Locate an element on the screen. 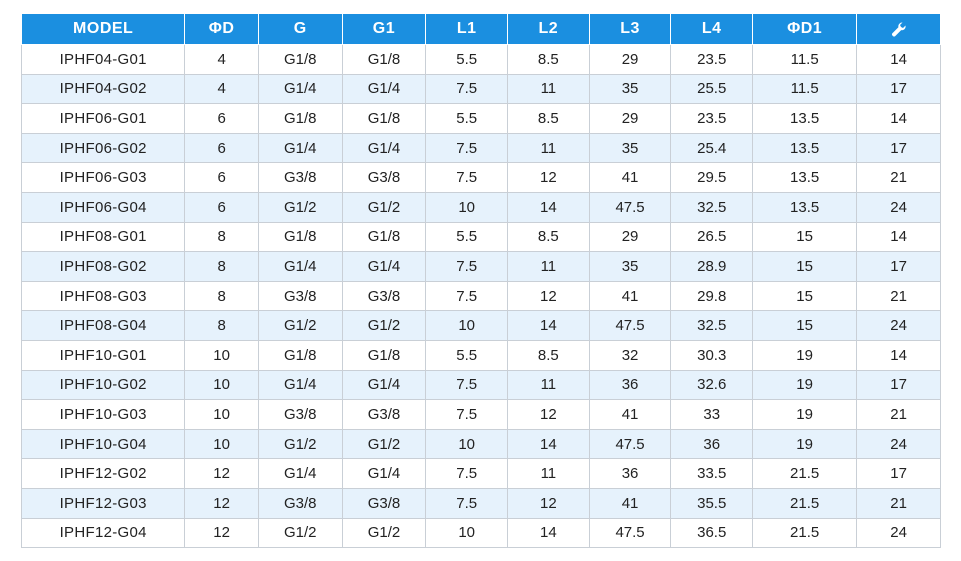  header-wrench is located at coordinates (898, 29).